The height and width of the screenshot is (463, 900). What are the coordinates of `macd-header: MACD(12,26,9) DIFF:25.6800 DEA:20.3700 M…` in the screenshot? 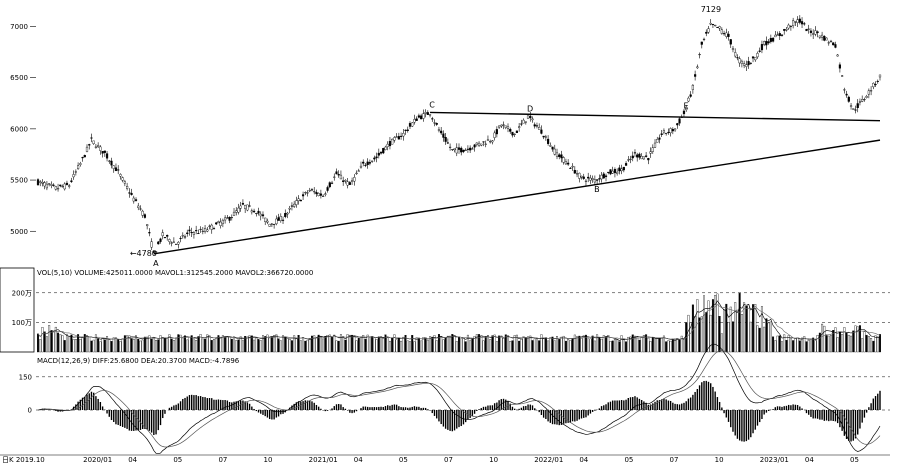 It's located at (138, 361).